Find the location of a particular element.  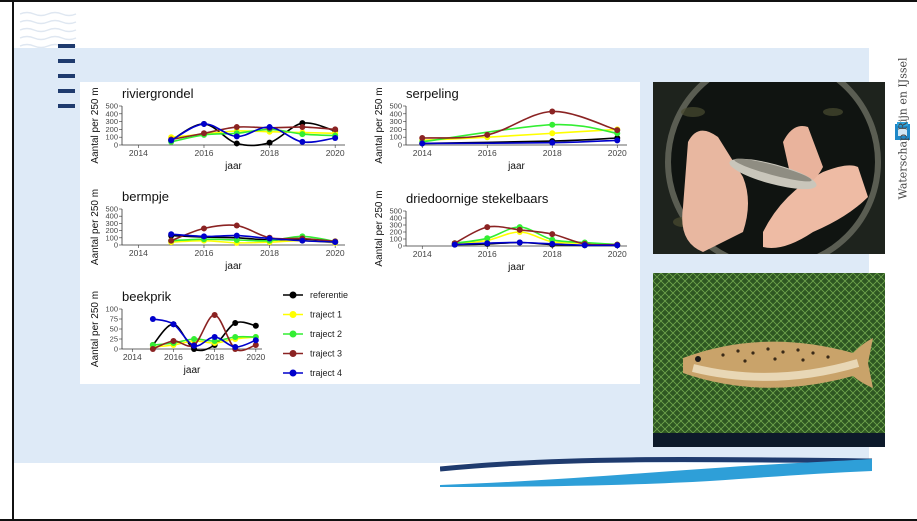

legend-label: referentie is located at coordinates (329, 295).